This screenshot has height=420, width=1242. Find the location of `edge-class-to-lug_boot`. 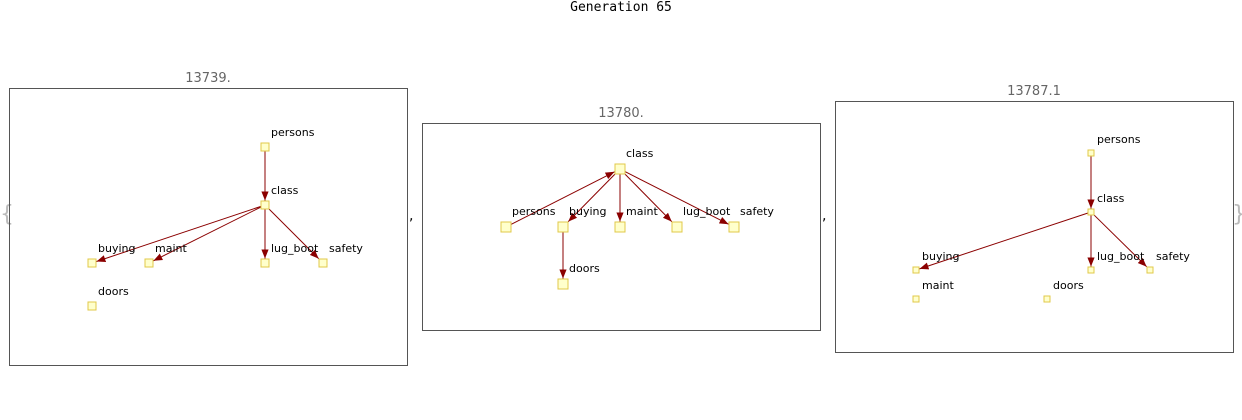

edge-class-to-lug_boot is located at coordinates (648, 197).